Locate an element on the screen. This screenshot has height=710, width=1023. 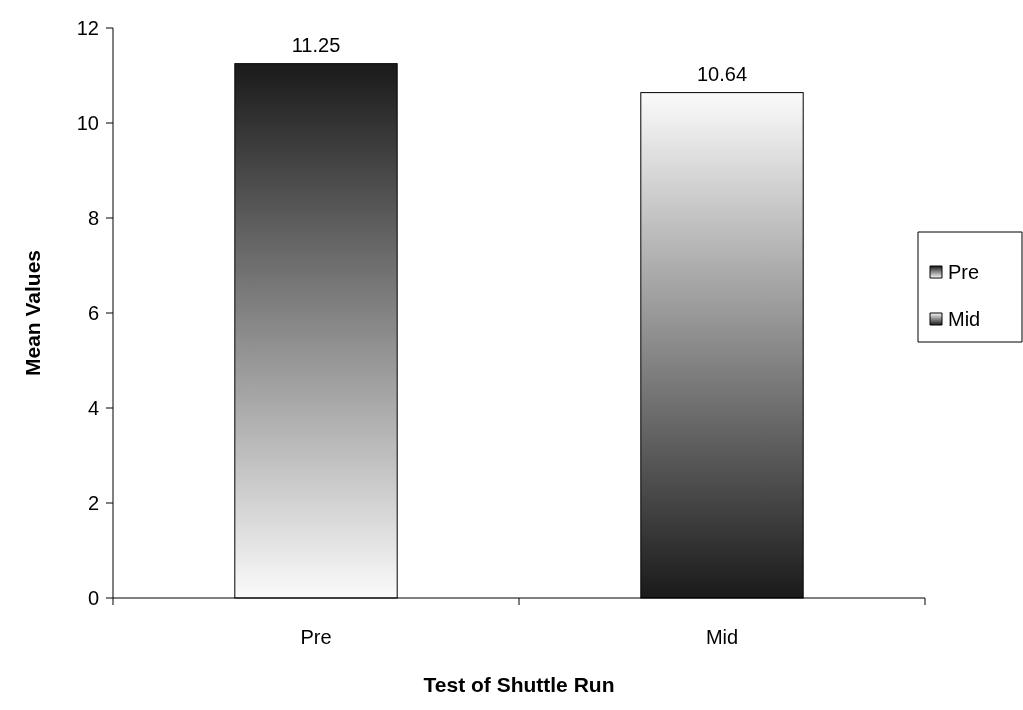
data-label: 10.64 is located at coordinates (722, 73).